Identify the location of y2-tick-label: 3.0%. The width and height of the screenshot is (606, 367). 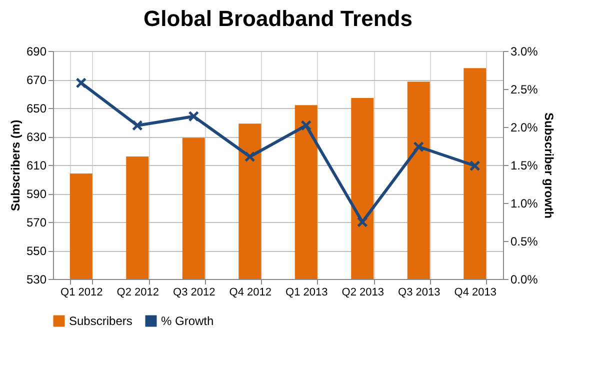
(524, 51).